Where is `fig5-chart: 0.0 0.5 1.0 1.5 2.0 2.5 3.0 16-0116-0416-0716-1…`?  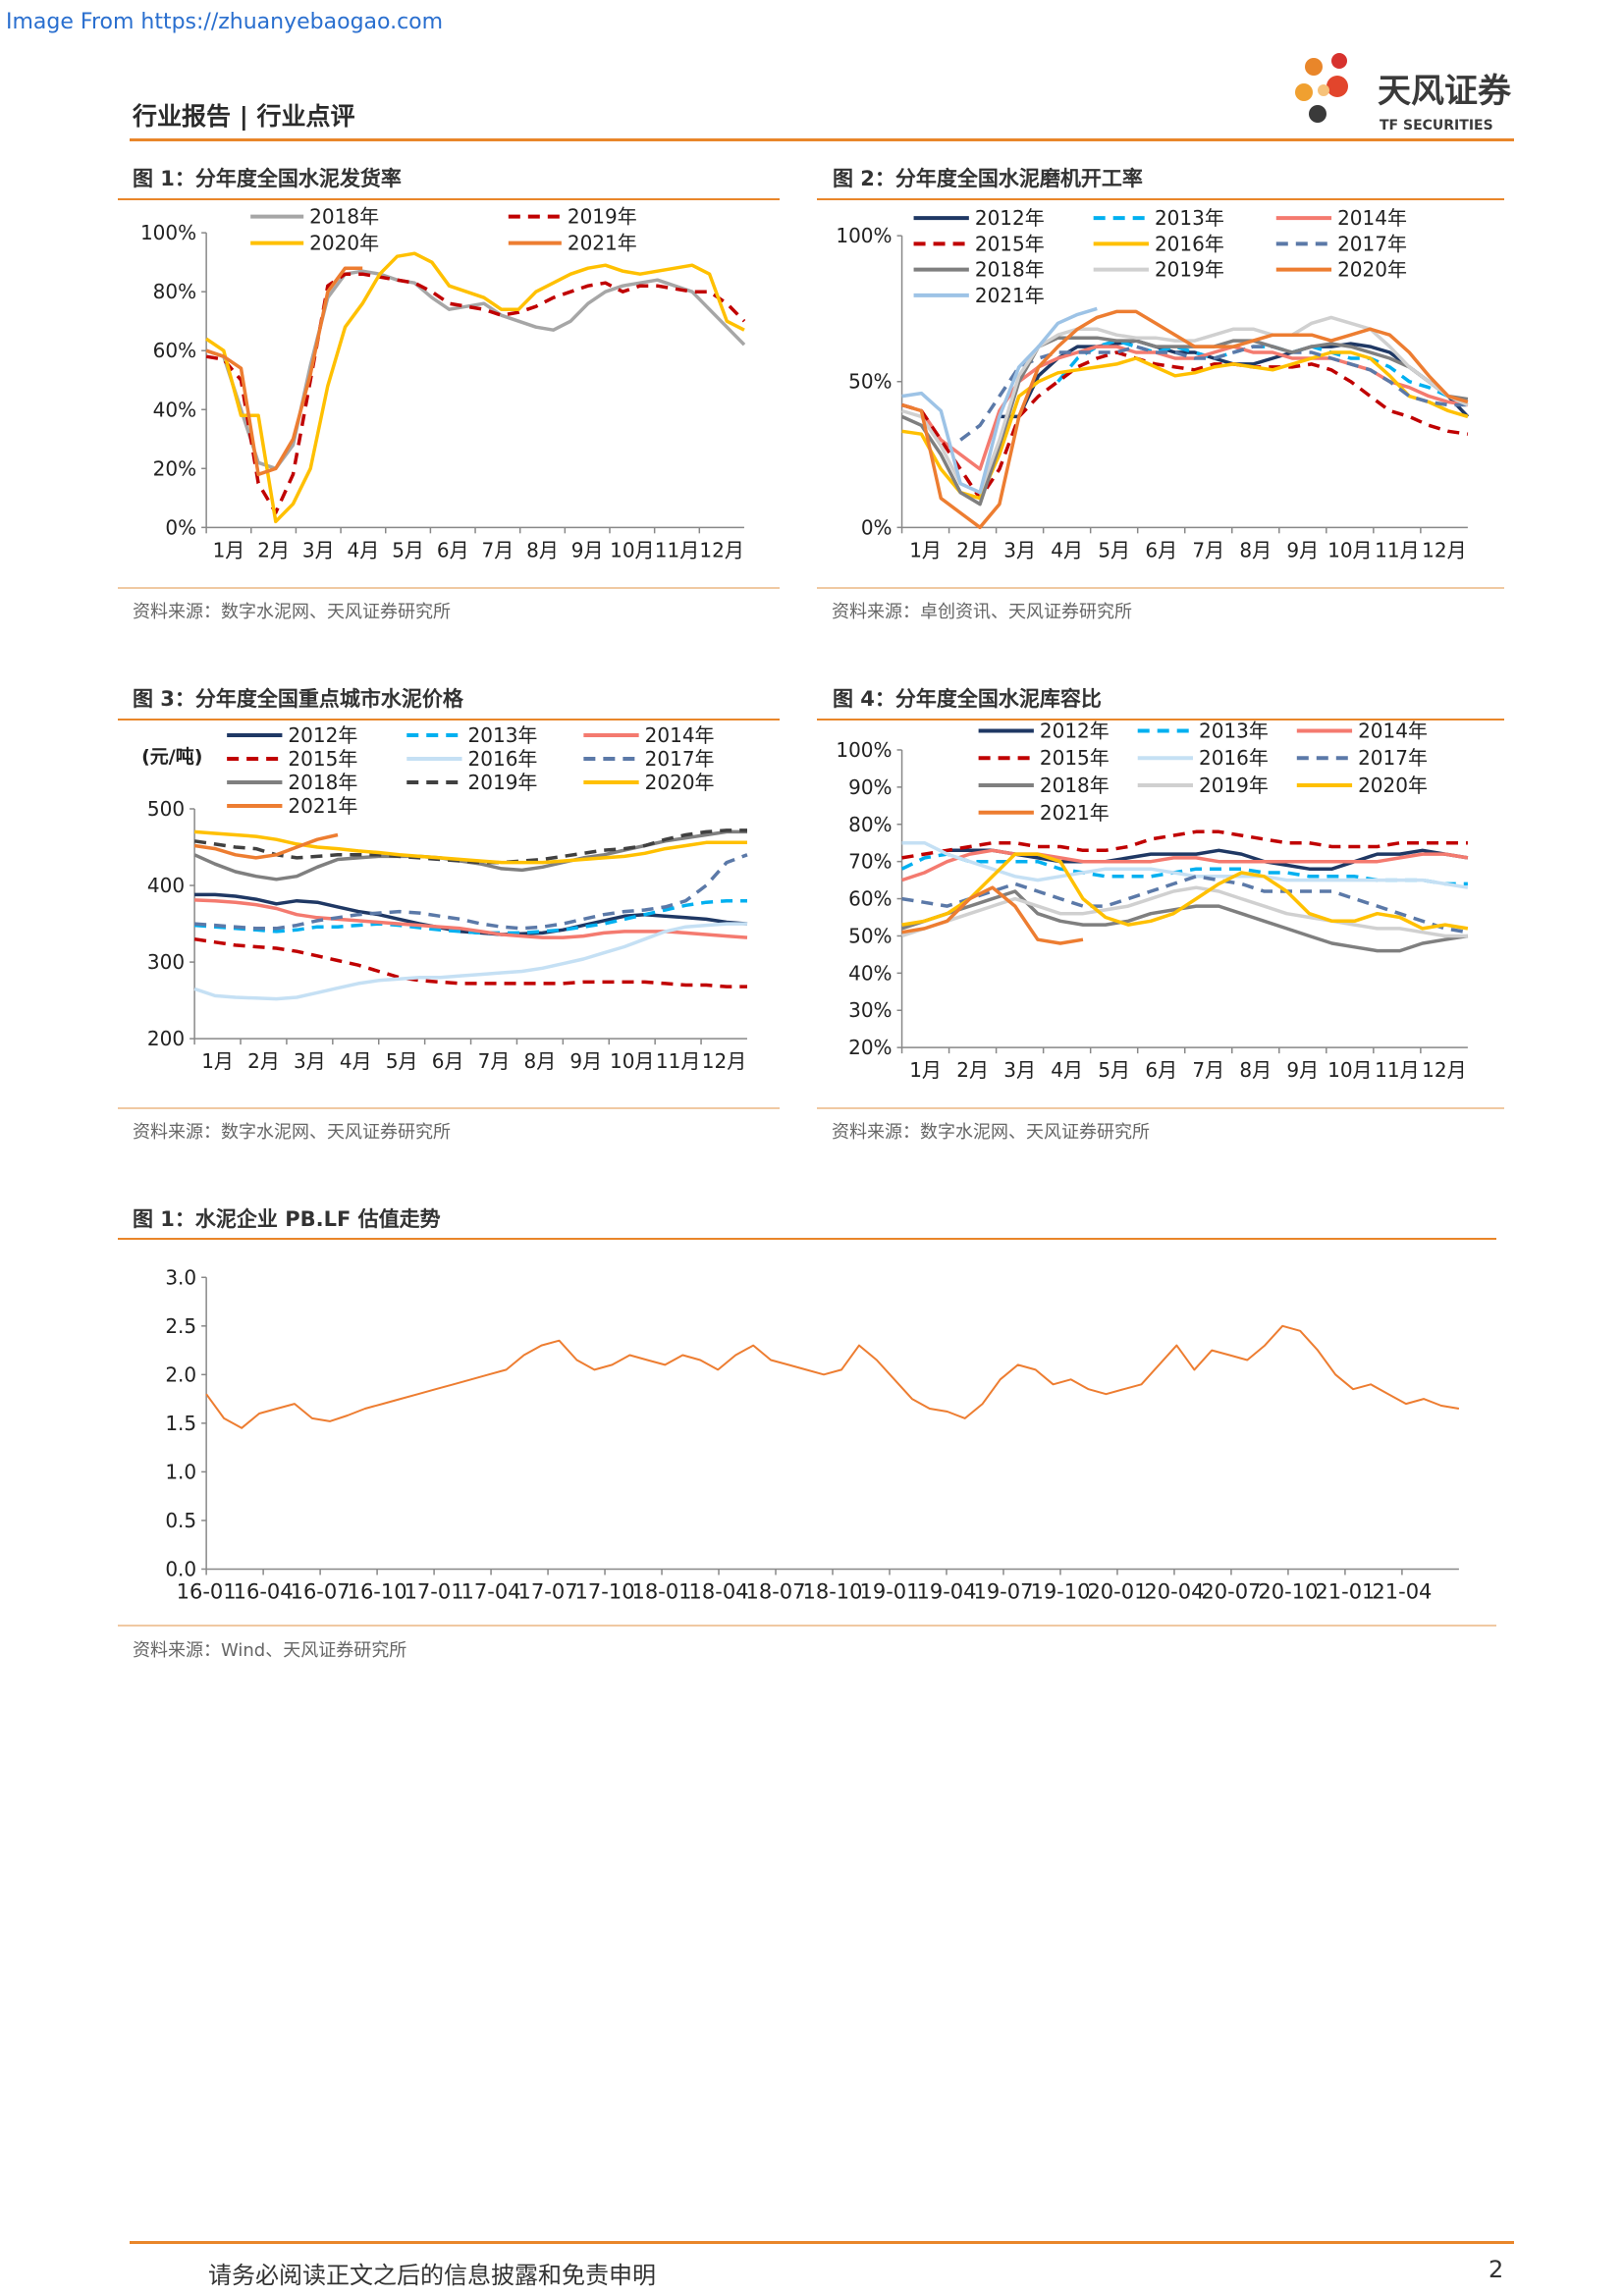 fig5-chart: 0.0 0.5 1.0 1.5 2.0 2.5 3.0 16-0116-0416-0716-1… is located at coordinates (812, 1434).